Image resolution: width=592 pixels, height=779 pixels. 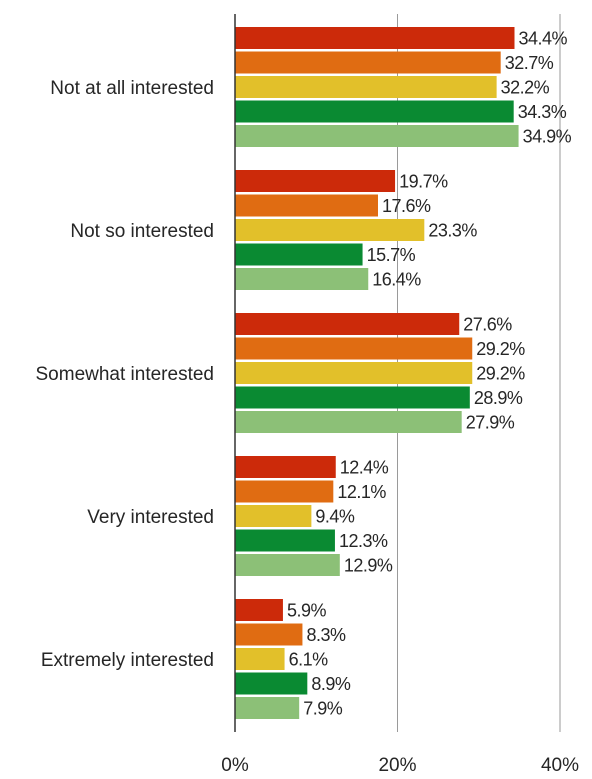 I want to click on category-label: Somewhat interested, so click(x=125, y=374).